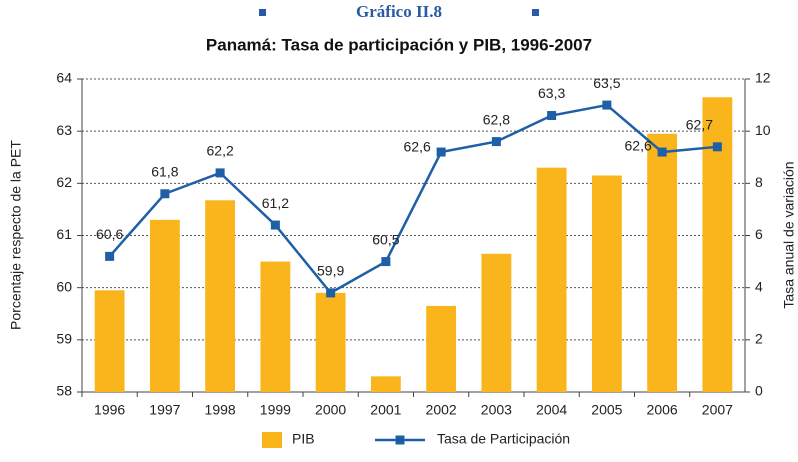 The image size is (798, 462). What do you see at coordinates (275, 203) in the screenshot?
I see `data-label: 61,2` at bounding box center [275, 203].